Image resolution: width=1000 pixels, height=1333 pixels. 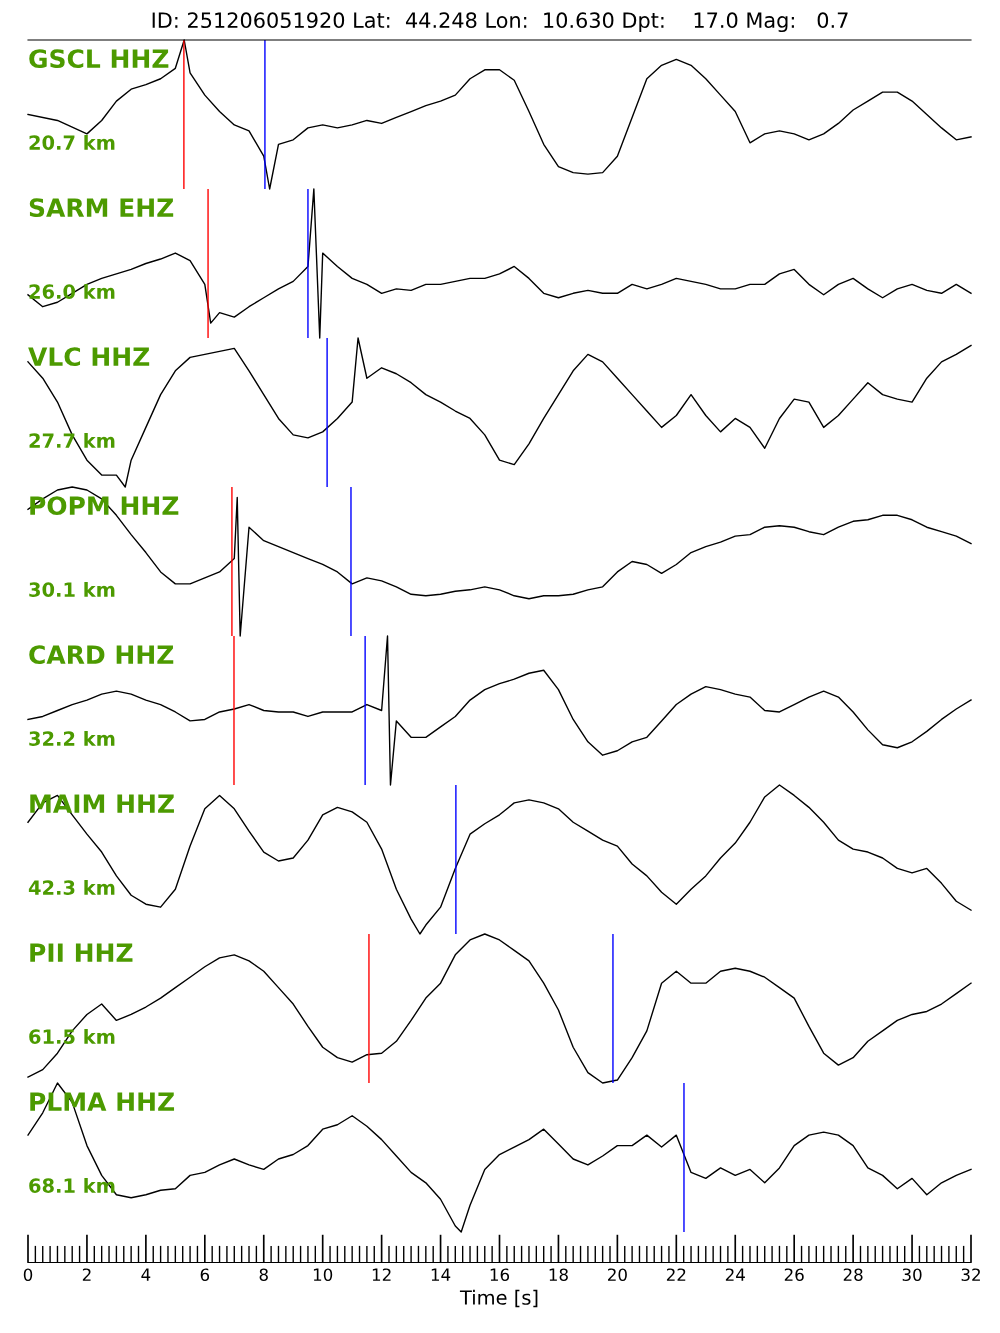 I want to click on x-tick-label: 28, so click(x=853, y=1275).